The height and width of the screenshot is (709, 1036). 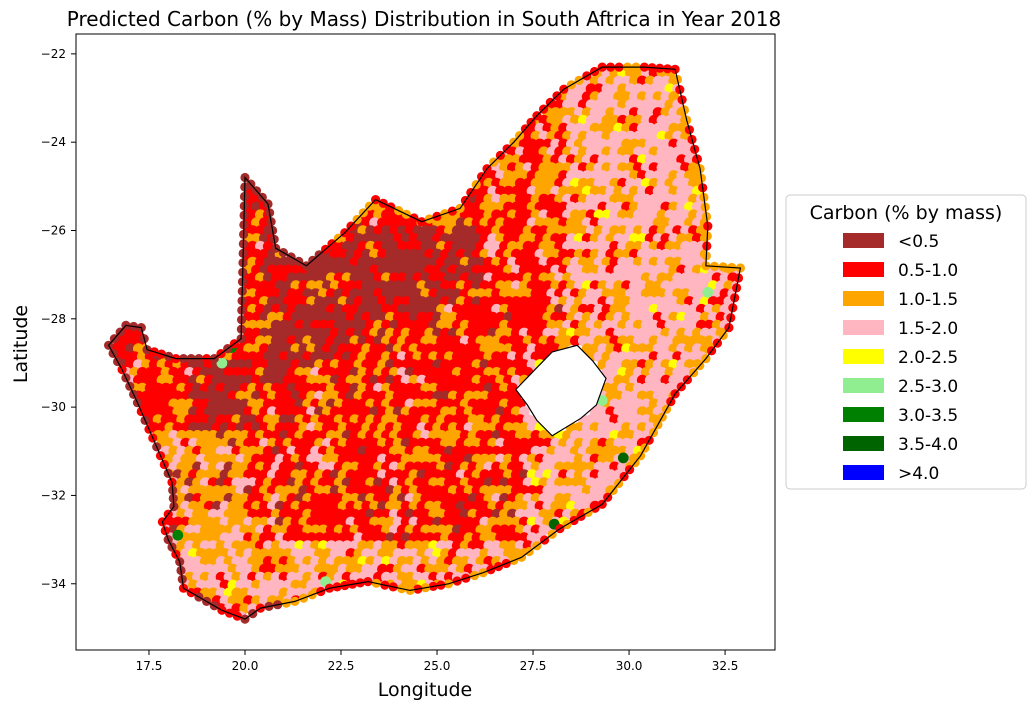 I want to click on x-tick-label: 22.5, so click(x=341, y=666).